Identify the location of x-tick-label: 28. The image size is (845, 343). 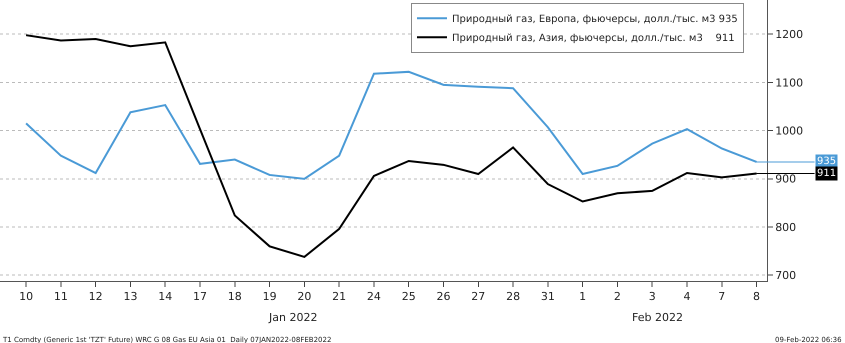
(513, 297).